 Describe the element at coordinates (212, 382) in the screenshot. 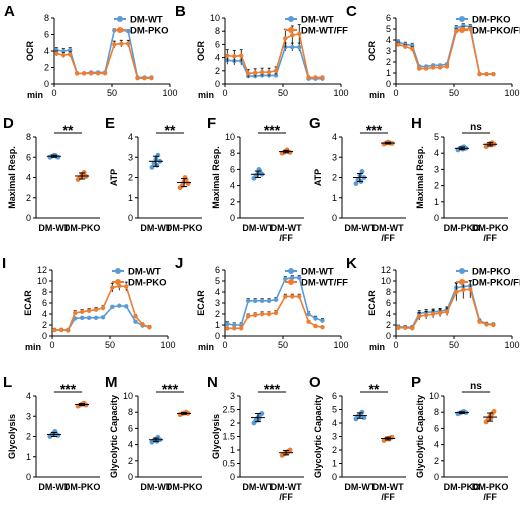

I see `panel-label-n: N` at that location.